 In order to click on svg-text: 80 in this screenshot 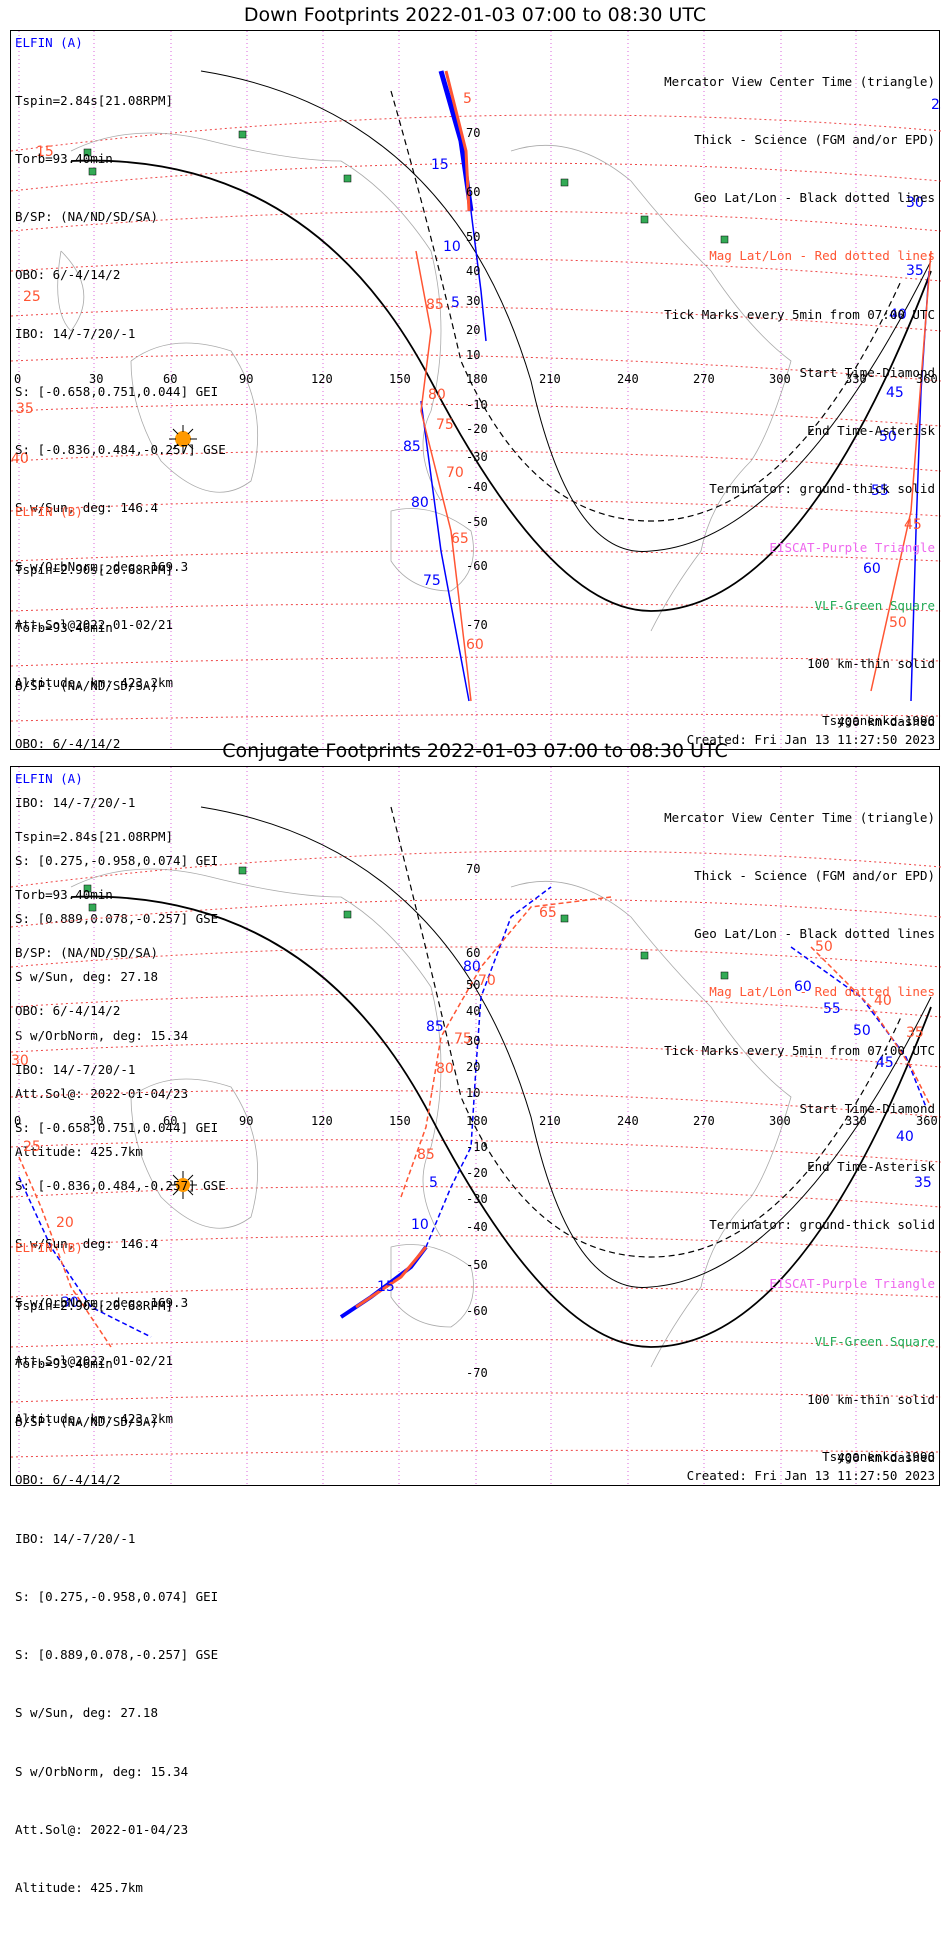, I will do `click(420, 503)`.